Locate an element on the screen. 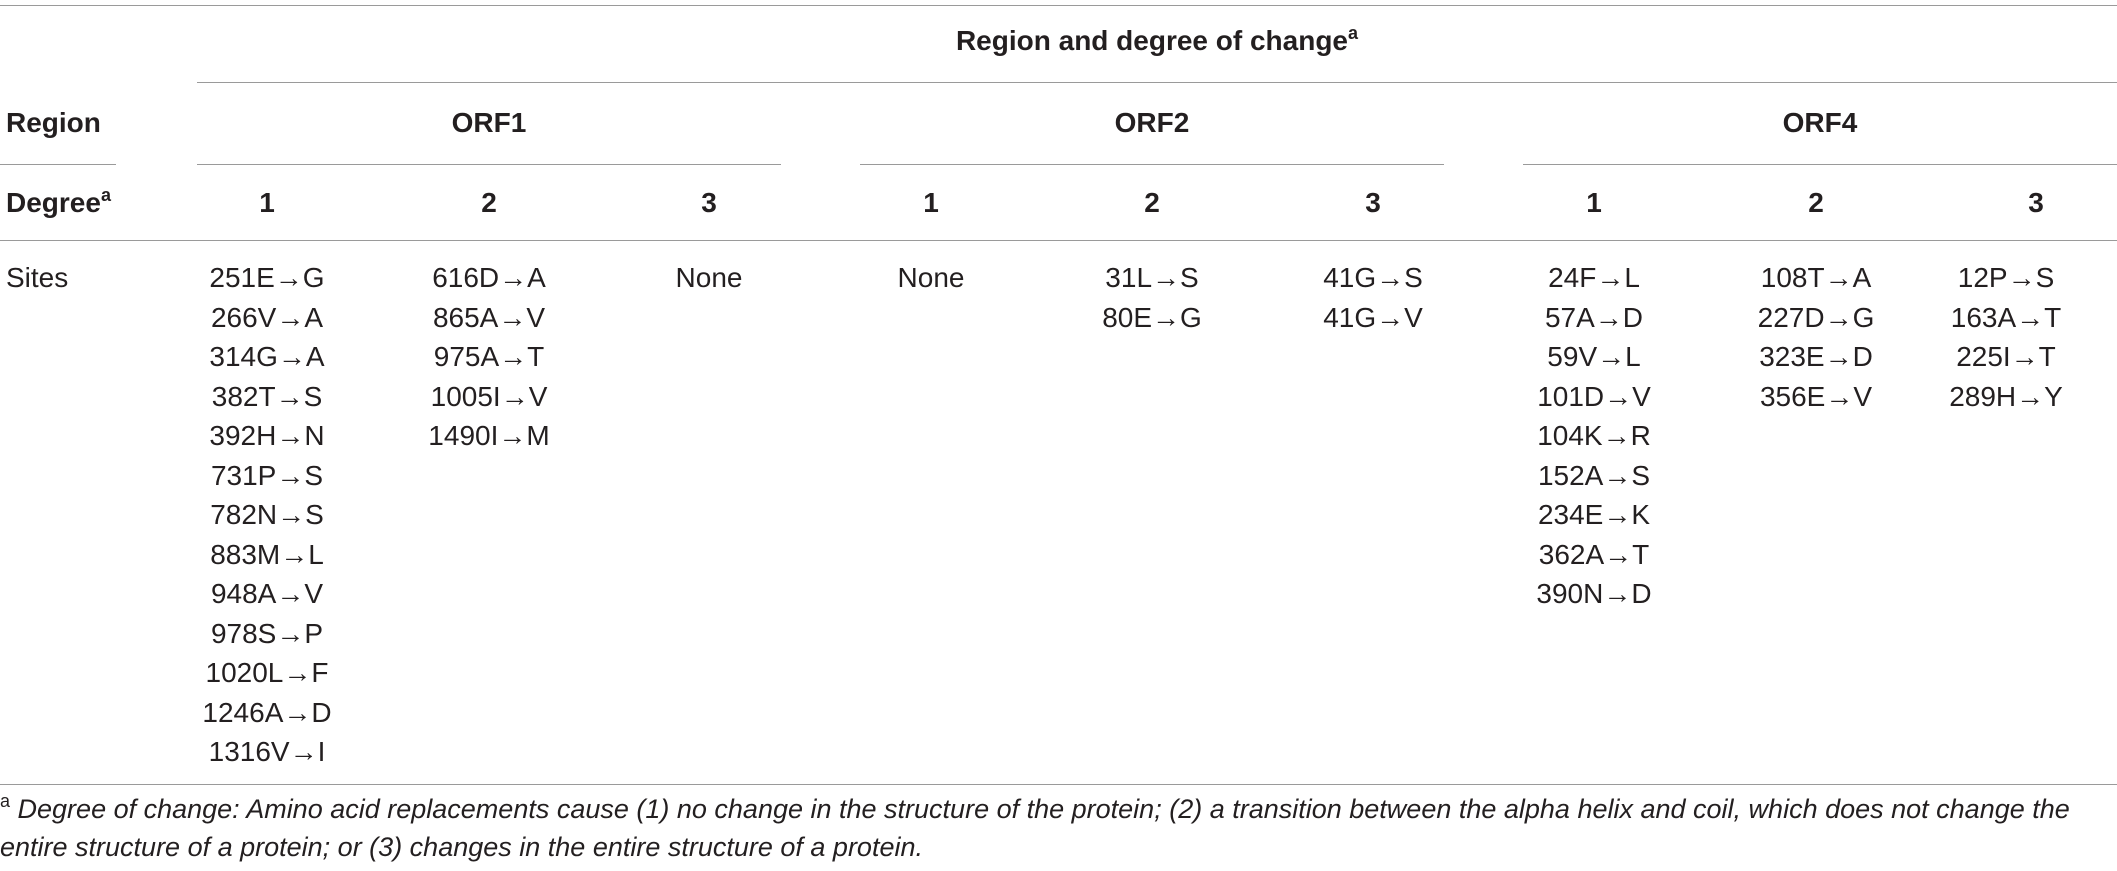 The width and height of the screenshot is (2117, 871). orf2-rule is located at coordinates (1152, 164).